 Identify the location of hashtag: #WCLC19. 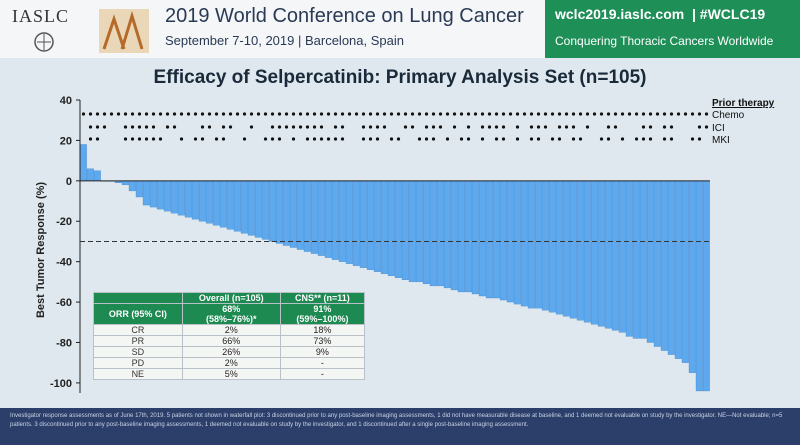
(732, 14).